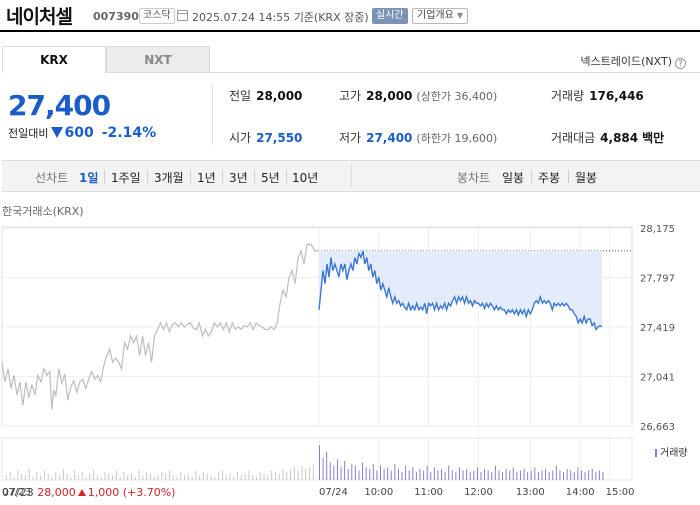  I want to click on period-1d: 1일, so click(89, 178).